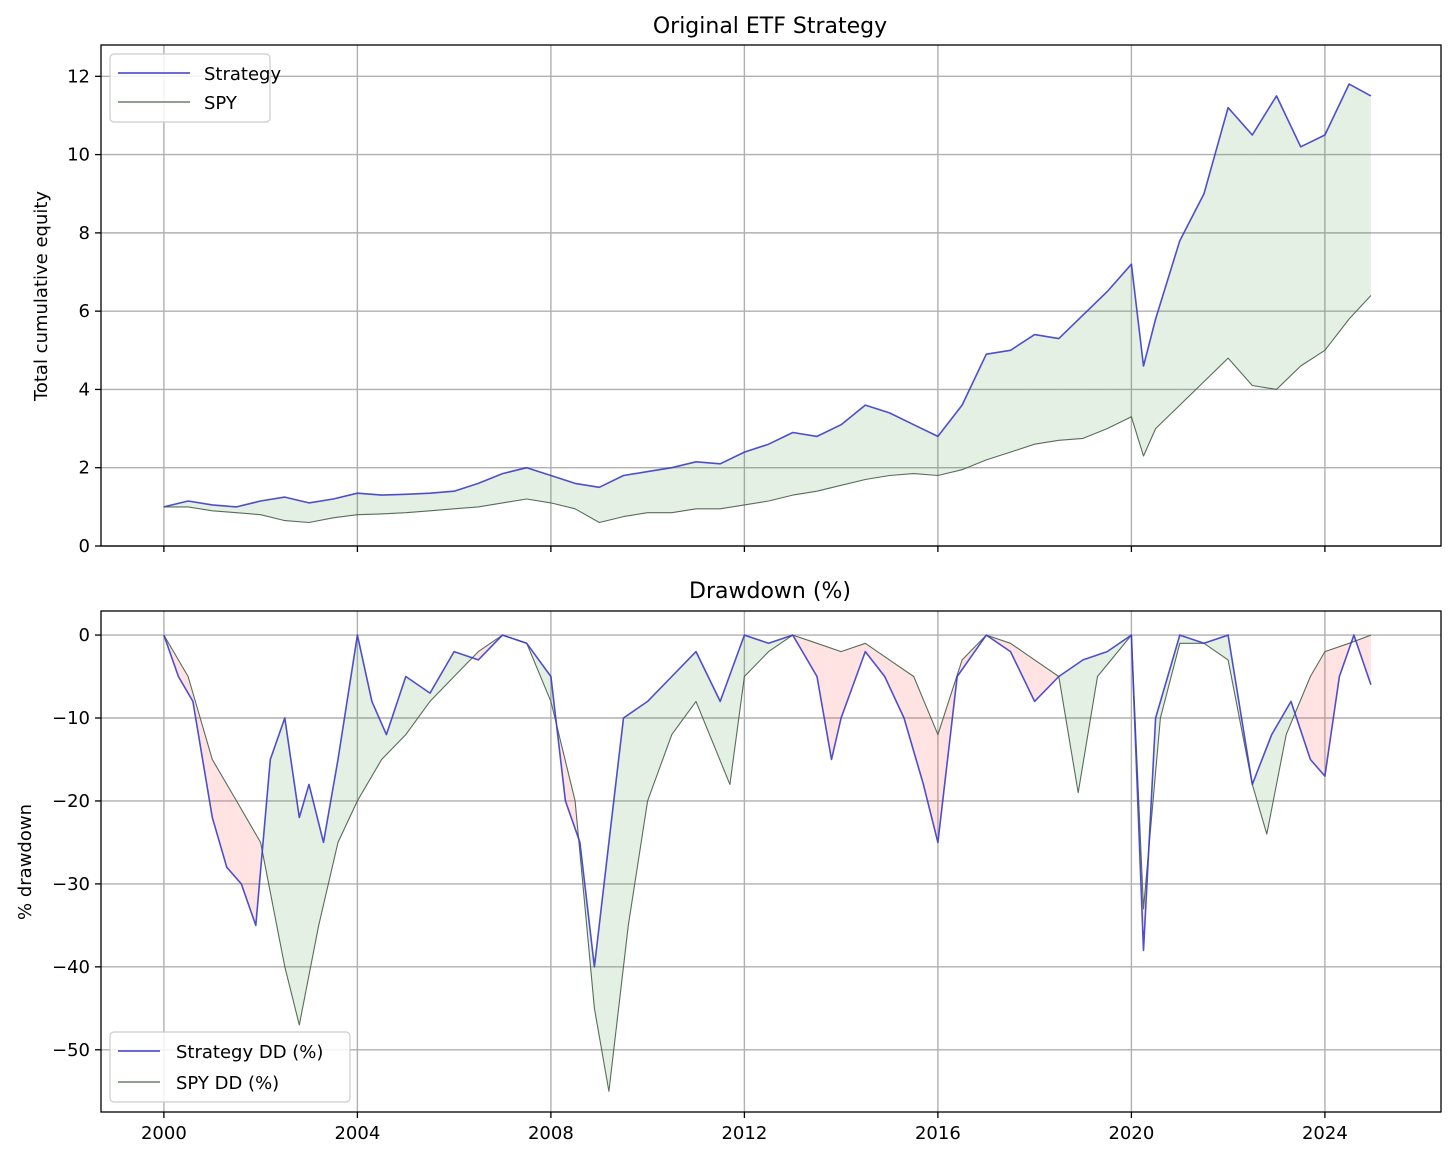 The height and width of the screenshot is (1161, 1456). What do you see at coordinates (71, 884) in the screenshot?
I see `y-tick-label: −30` at bounding box center [71, 884].